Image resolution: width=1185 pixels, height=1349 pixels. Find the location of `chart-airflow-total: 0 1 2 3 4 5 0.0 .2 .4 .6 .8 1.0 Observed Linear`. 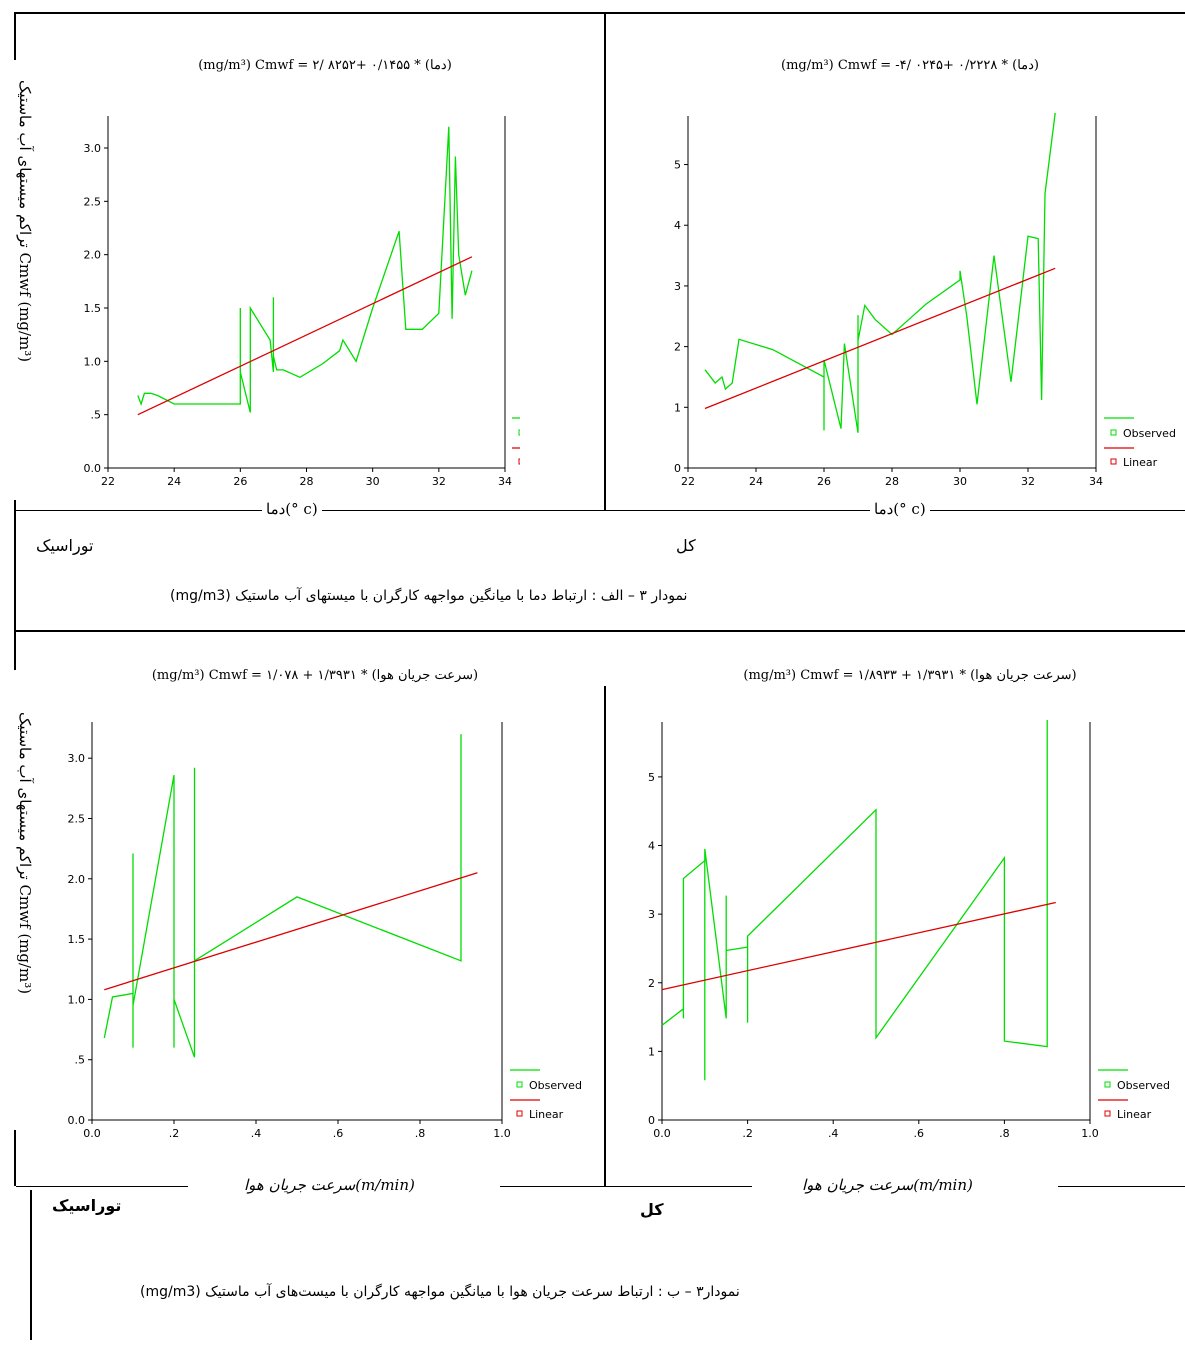

chart-airflow-total: 0 1 2 3 4 5 0.0 .2 .4 .6 .8 1.0 Observed Linear is located at coordinates (909, 930).